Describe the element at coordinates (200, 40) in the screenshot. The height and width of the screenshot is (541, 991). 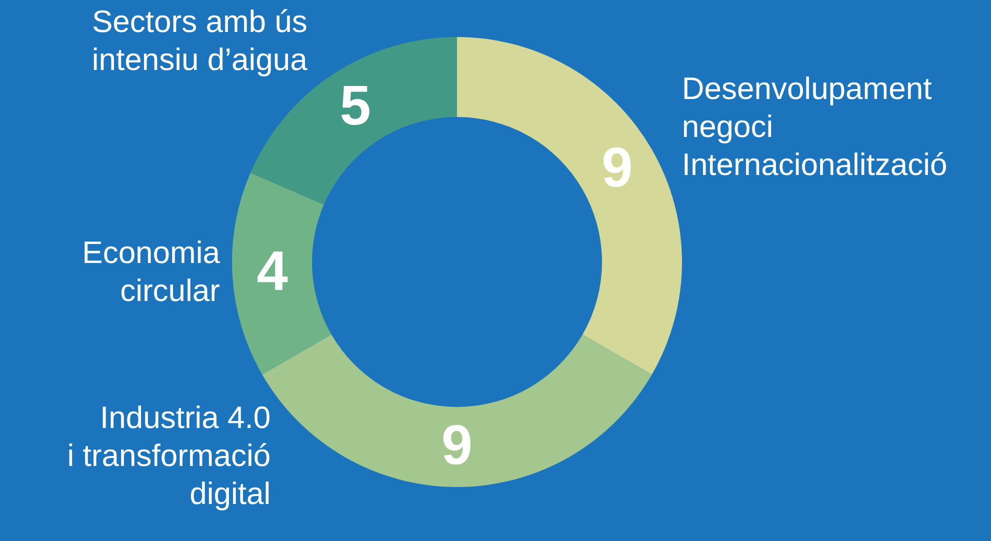
I see `slice-label: Sectors amb ús intensiu d’aigua` at that location.